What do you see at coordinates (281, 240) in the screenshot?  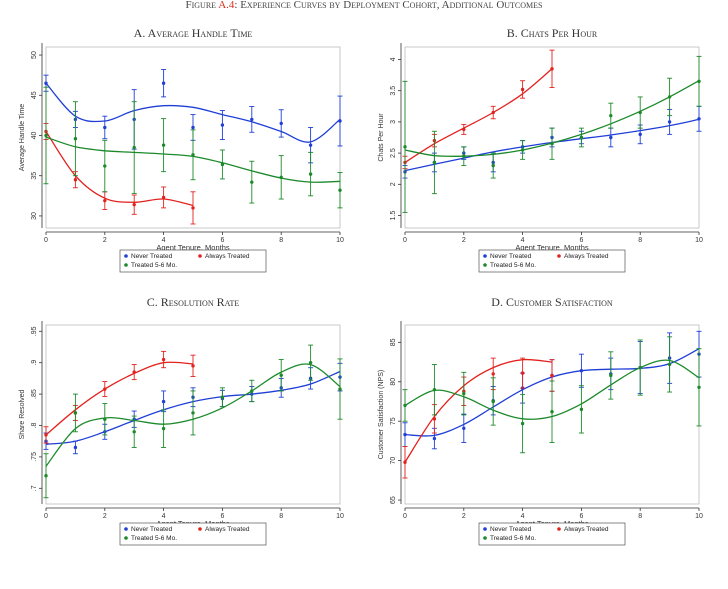 I see `x-tick-label: 8` at bounding box center [281, 240].